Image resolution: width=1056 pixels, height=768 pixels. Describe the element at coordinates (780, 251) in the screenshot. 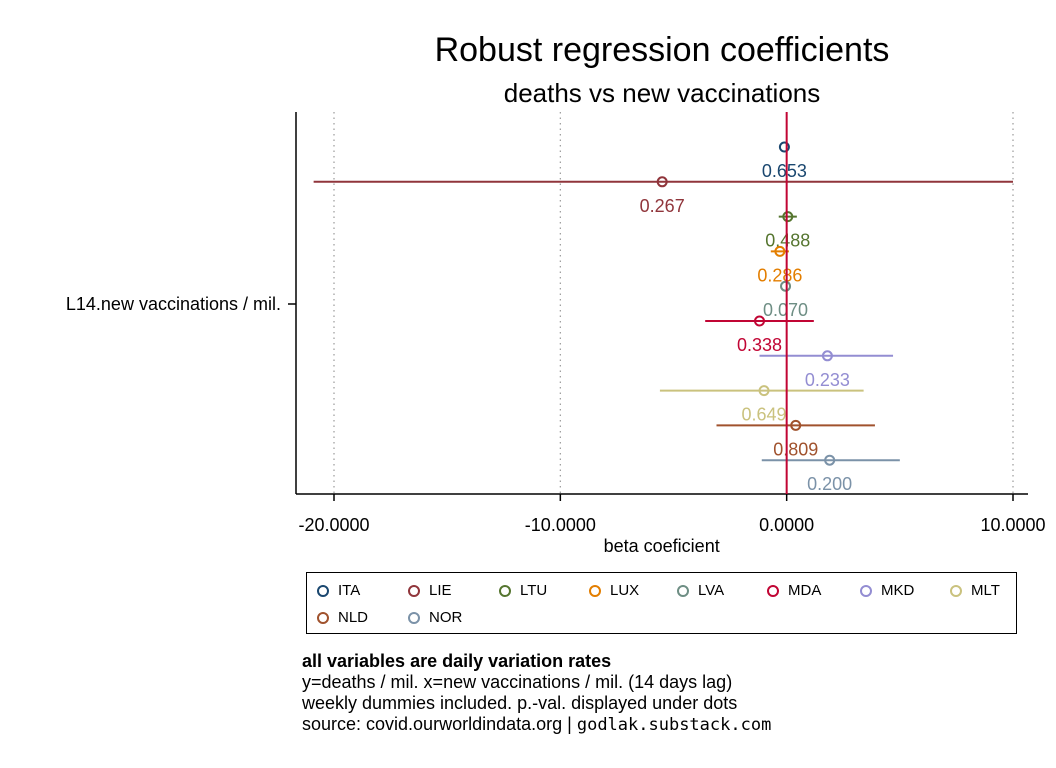

I see `point-lux` at that location.